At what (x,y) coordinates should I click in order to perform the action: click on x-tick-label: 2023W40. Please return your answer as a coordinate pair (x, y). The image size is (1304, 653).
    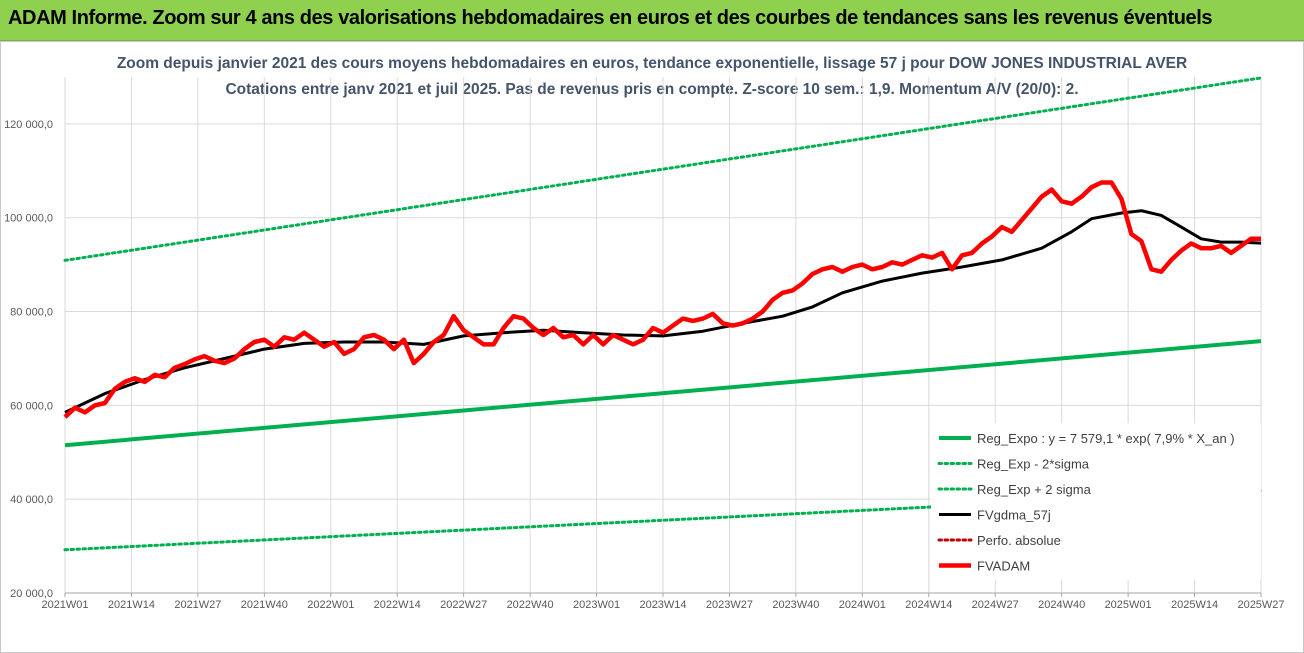
    Looking at the image, I should click on (795, 605).